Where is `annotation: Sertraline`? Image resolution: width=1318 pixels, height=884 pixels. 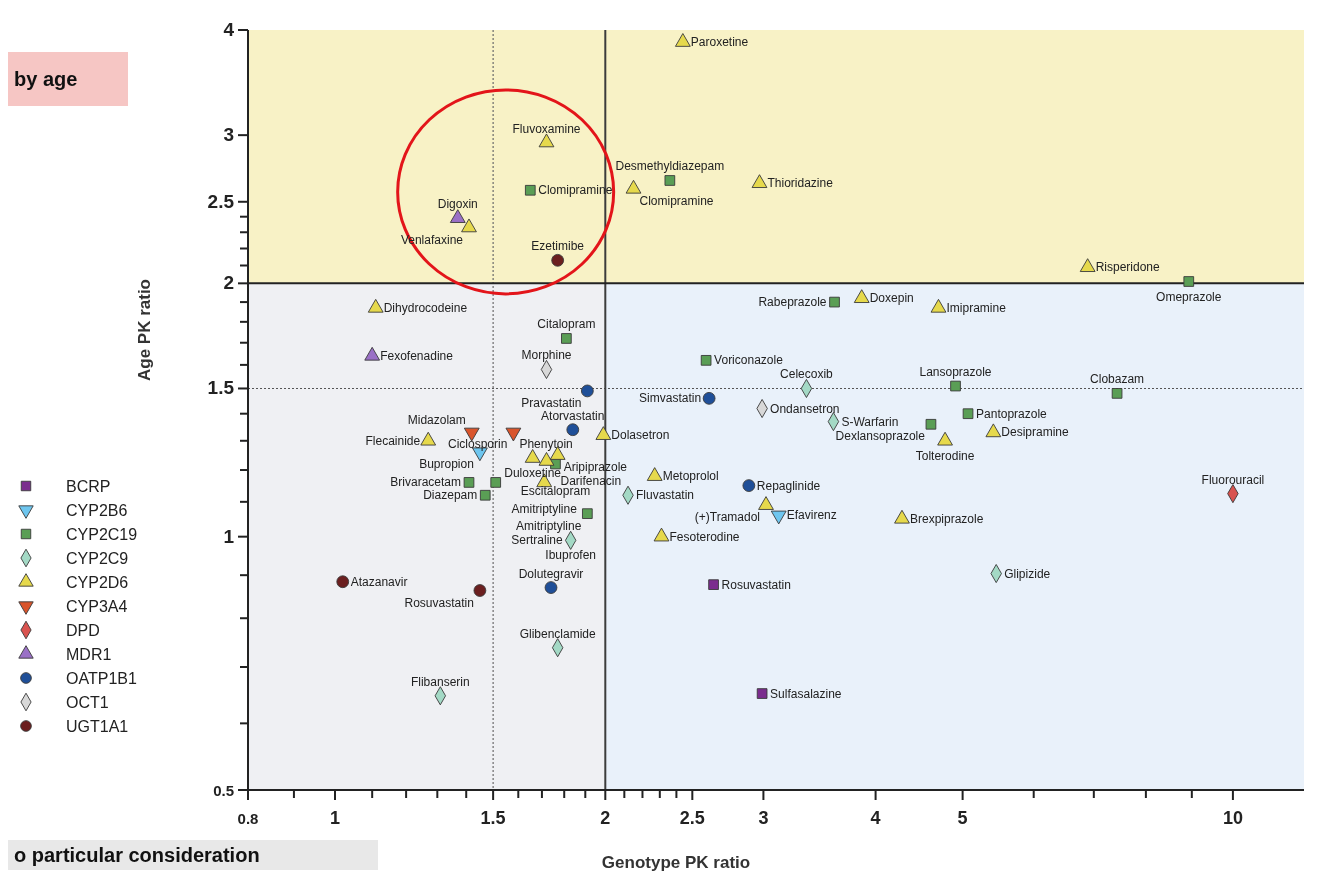
annotation: Sertraline is located at coordinates (537, 540).